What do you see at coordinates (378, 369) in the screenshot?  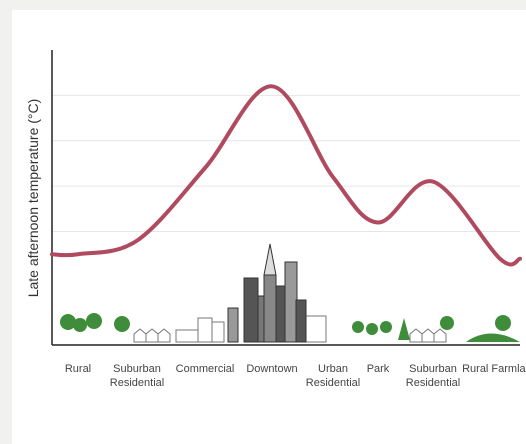 I see `x-tick-label: Park` at bounding box center [378, 369].